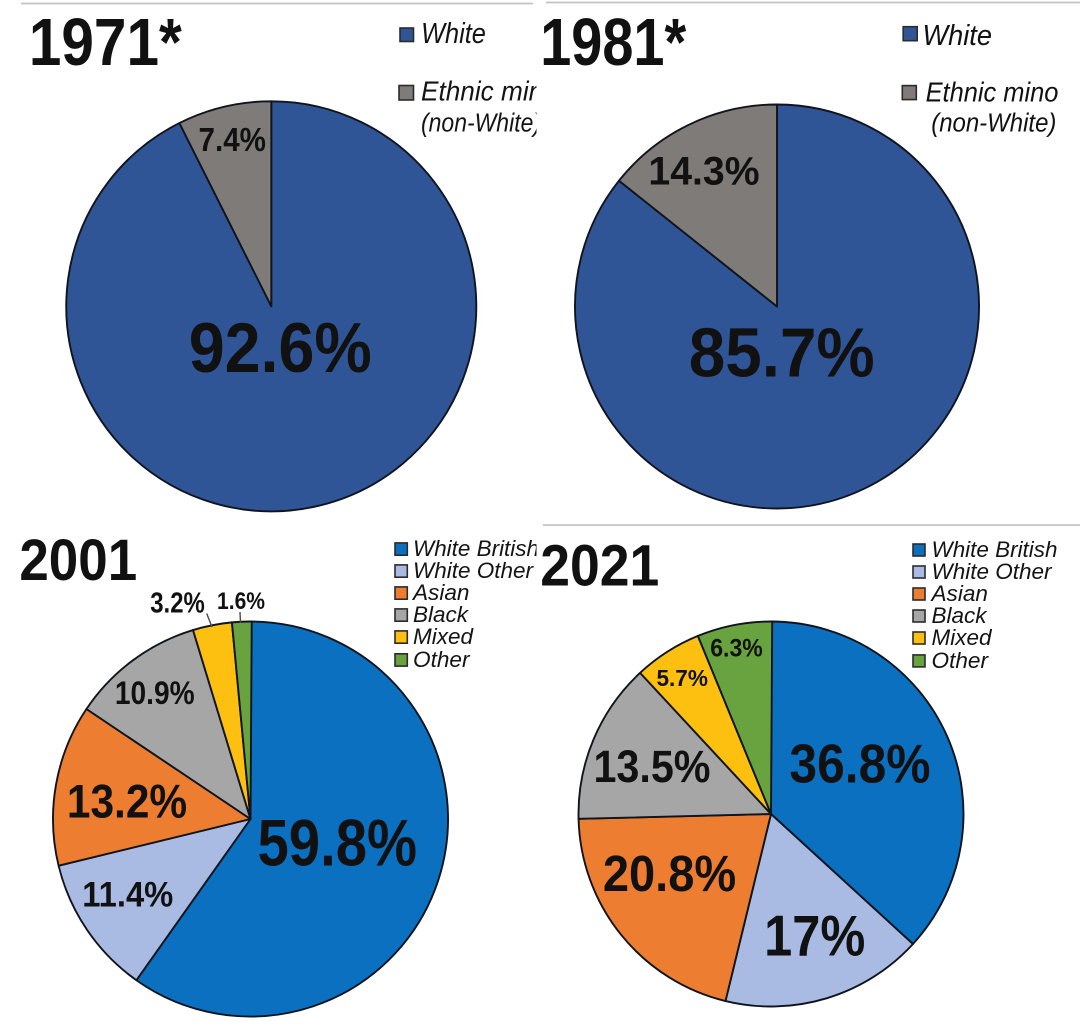  I want to click on svg-text: 6.3%, so click(736, 649).